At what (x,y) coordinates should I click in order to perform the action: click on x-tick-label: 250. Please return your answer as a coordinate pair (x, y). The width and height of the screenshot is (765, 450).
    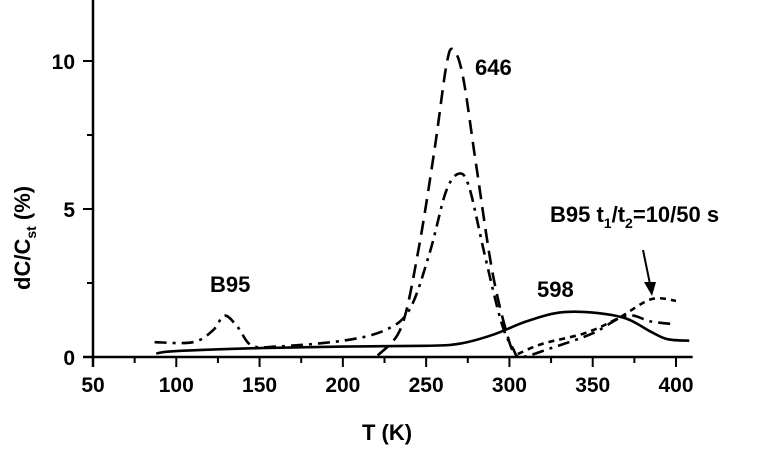
    Looking at the image, I should click on (426, 385).